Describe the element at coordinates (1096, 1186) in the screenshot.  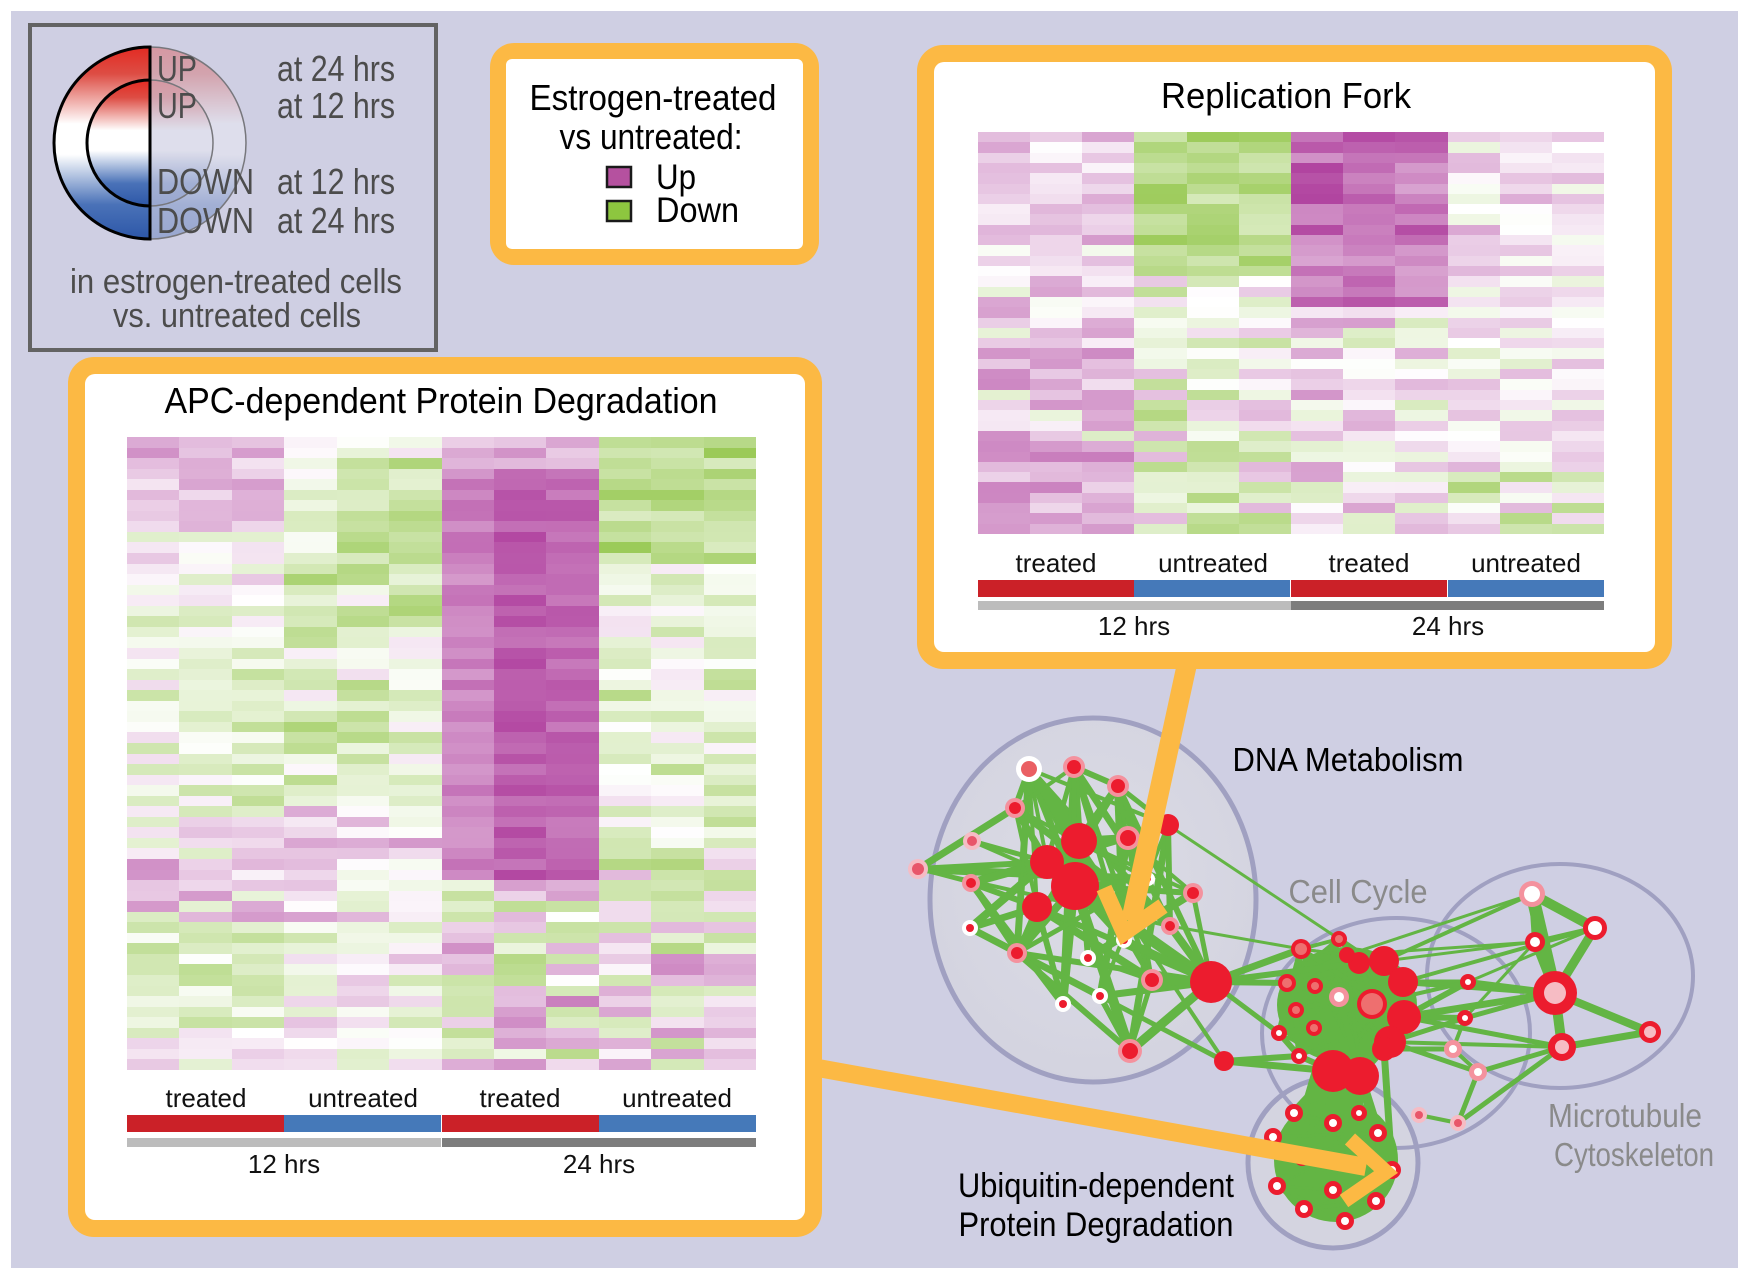
I see `svg-text: Ubiquitin-dependent` at that location.